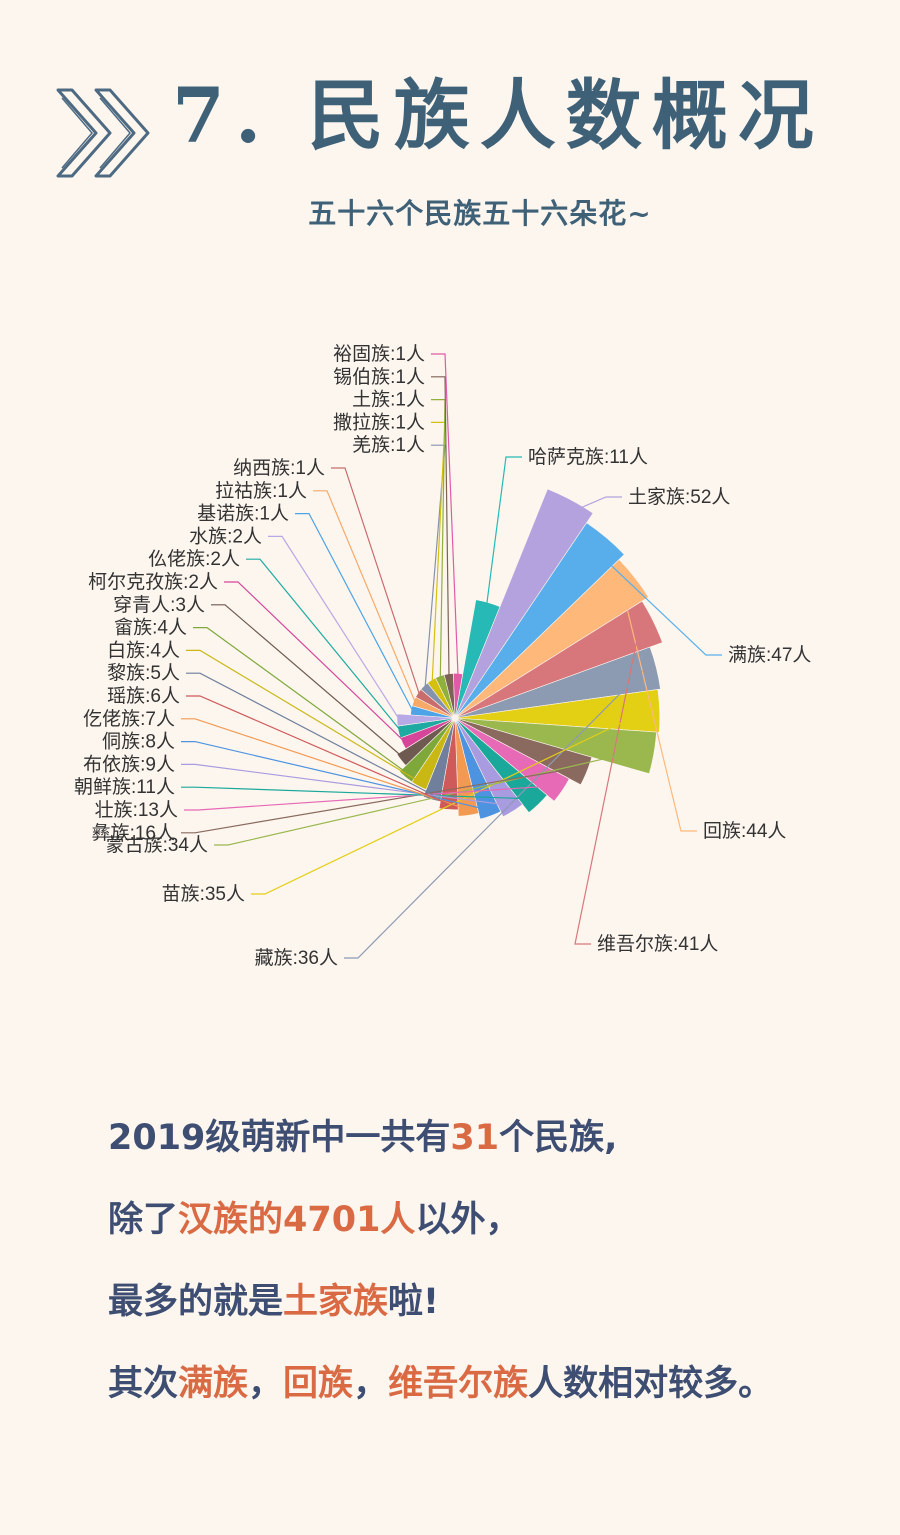 The image size is (900, 1535). I want to click on slice-土家族, so click(524, 603).